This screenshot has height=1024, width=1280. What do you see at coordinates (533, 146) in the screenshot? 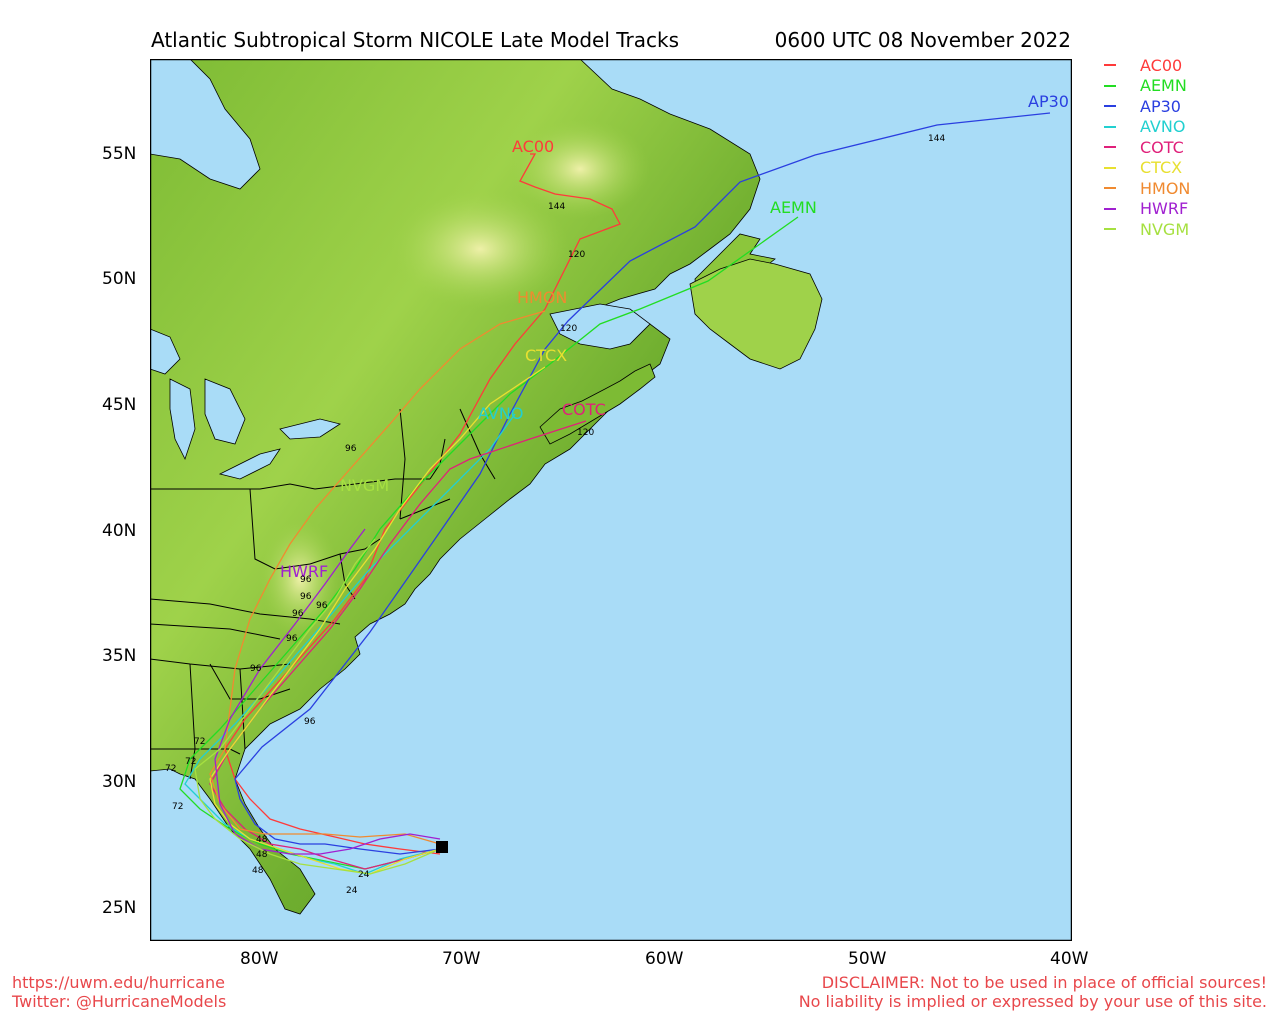
I see `track-label-ac00: AC00` at bounding box center [533, 146].